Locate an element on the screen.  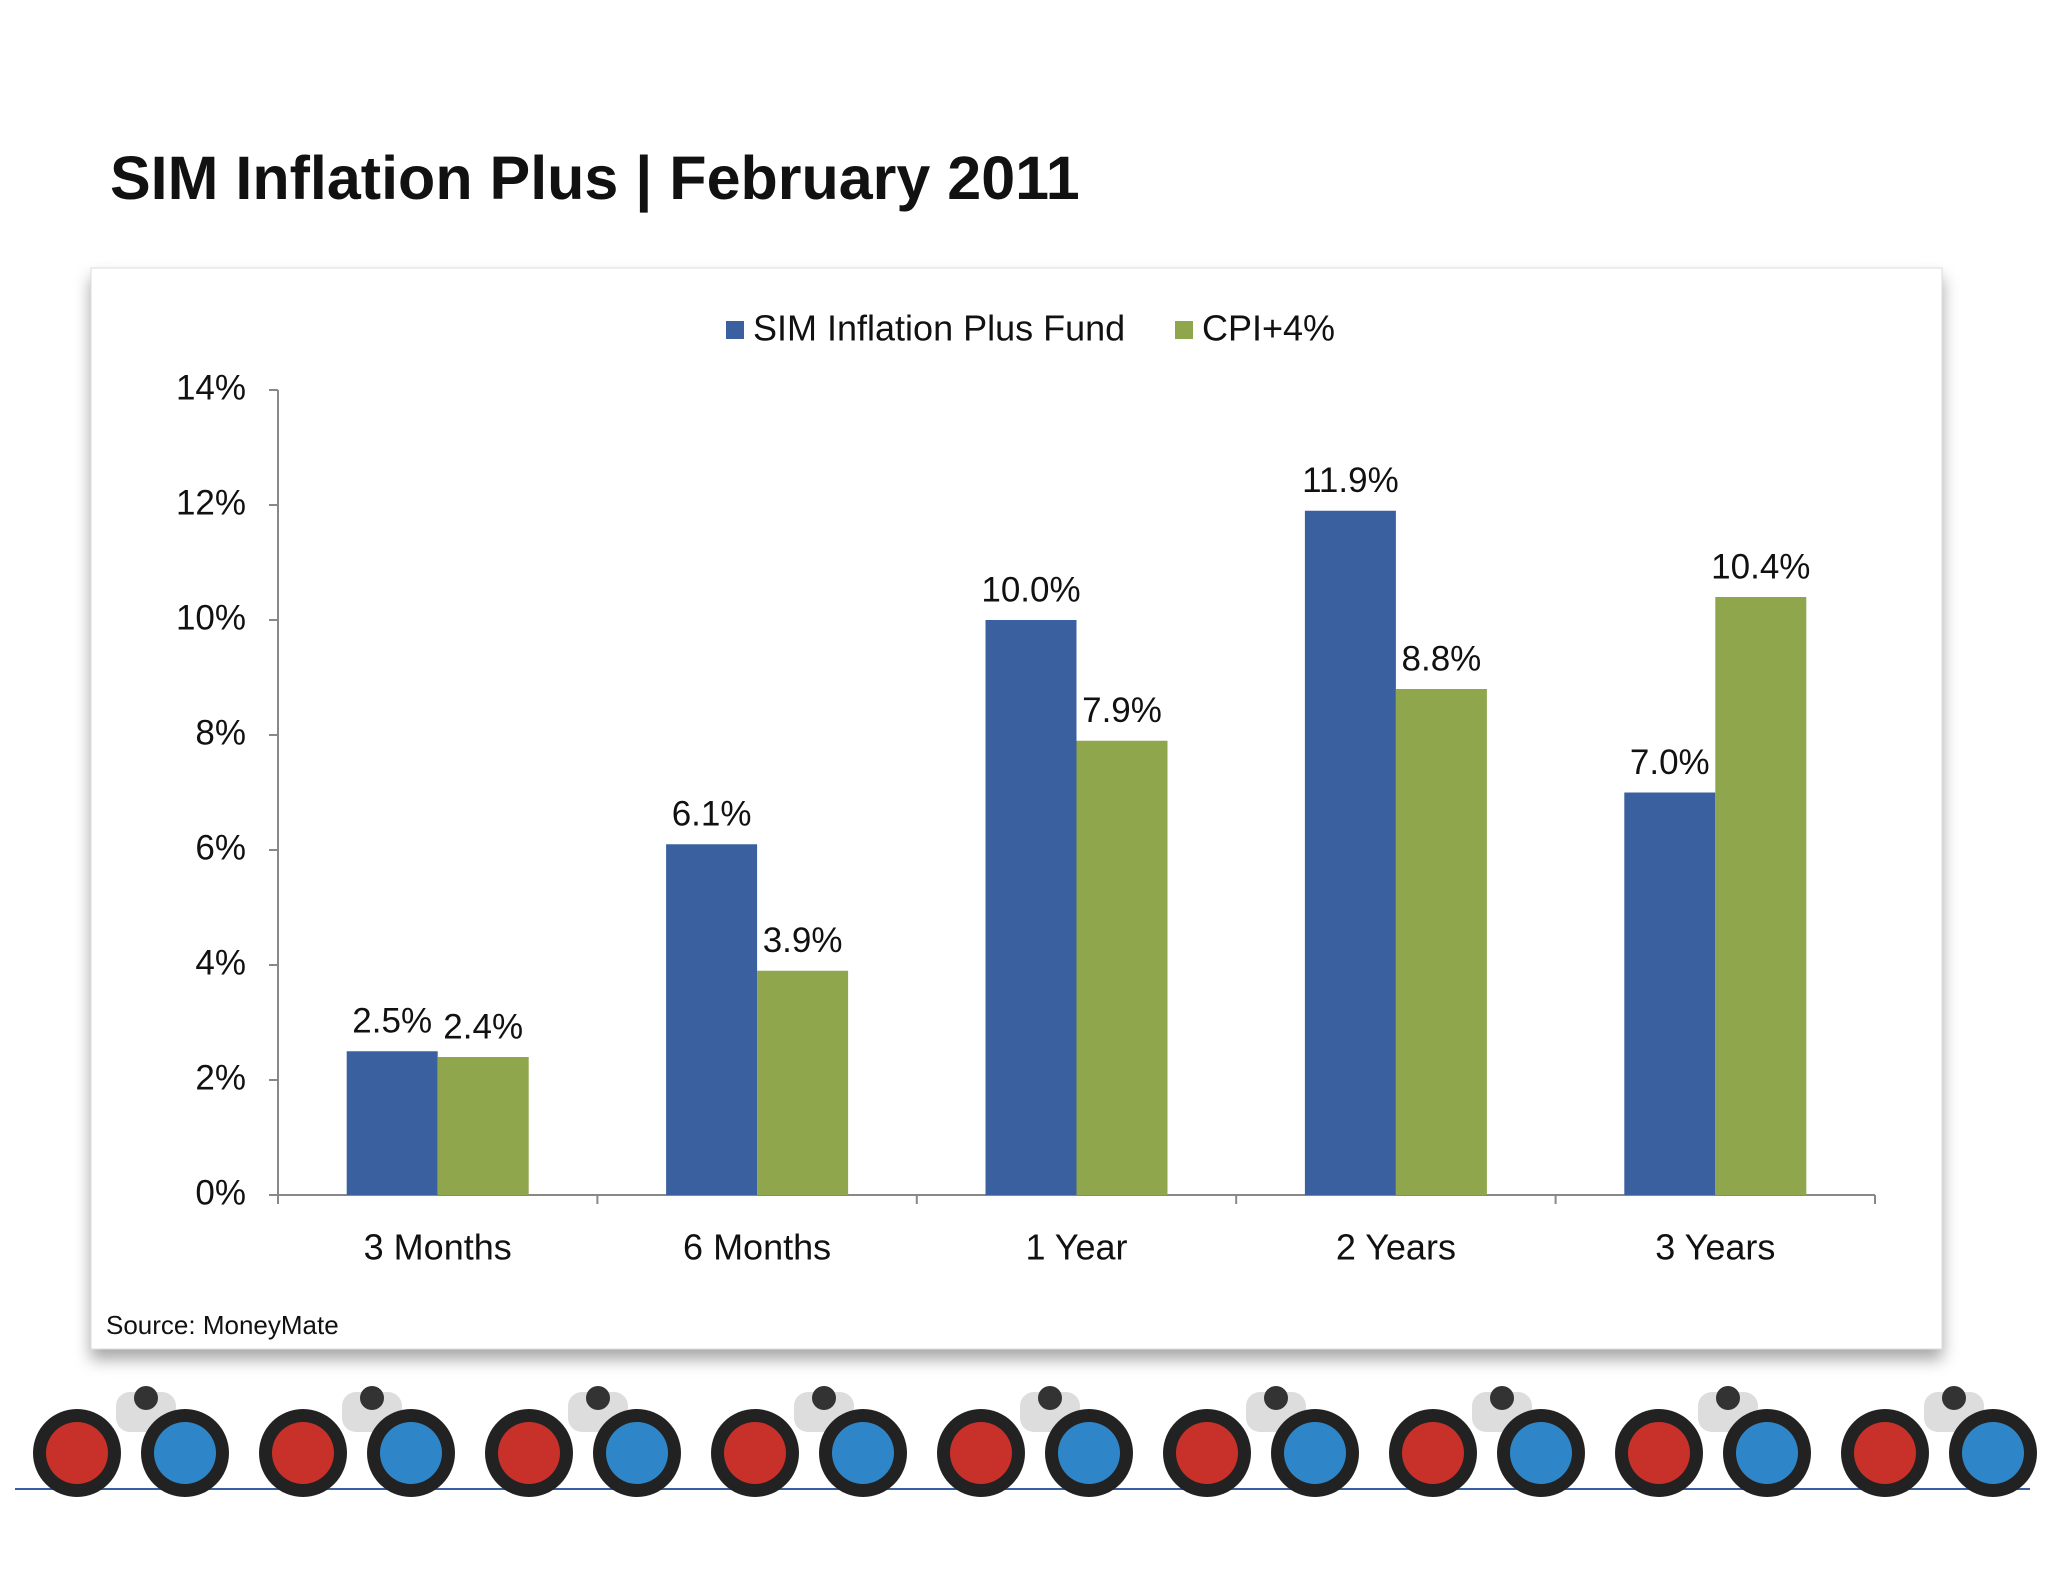
y-tick-label: 10% is located at coordinates (211, 617).